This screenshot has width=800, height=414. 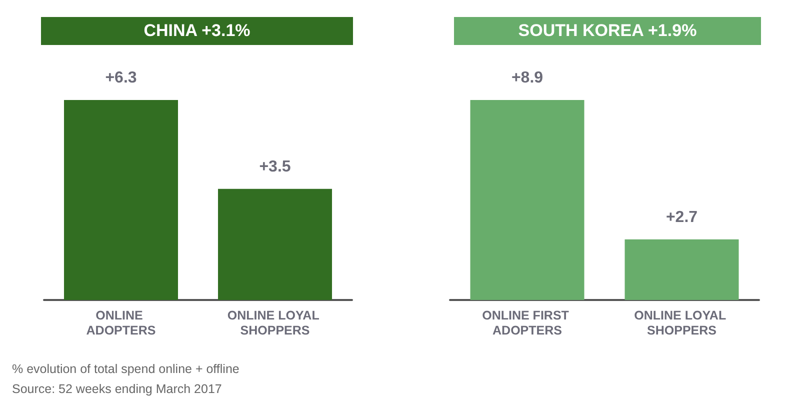 What do you see at coordinates (275, 167) in the screenshot?
I see `data-label: +3.5` at bounding box center [275, 167].